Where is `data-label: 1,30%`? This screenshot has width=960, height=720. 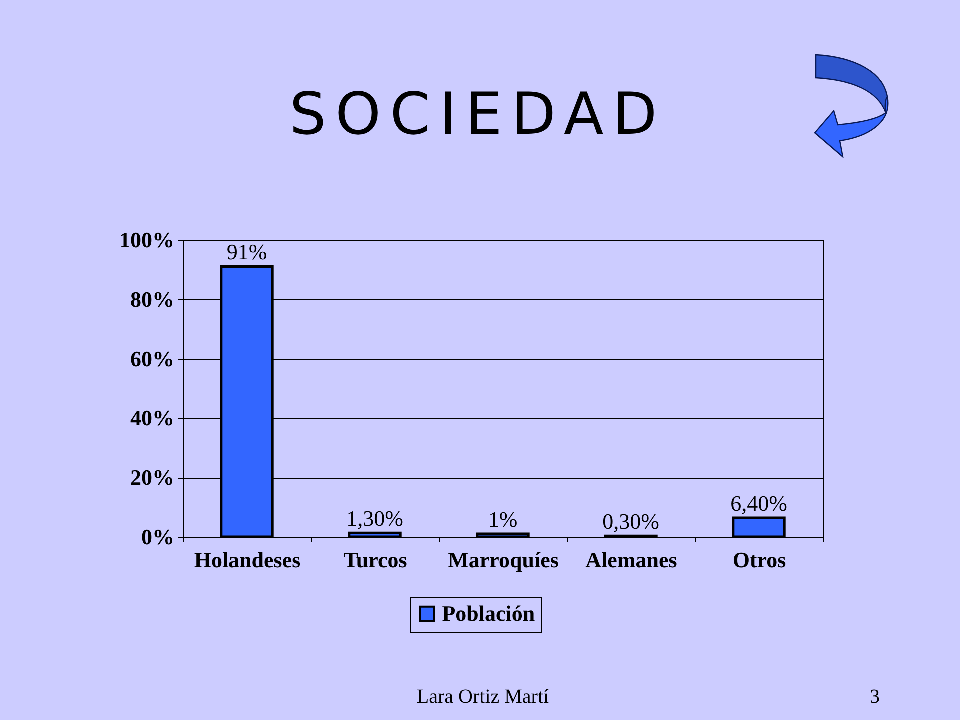 data-label: 1,30% is located at coordinates (375, 519).